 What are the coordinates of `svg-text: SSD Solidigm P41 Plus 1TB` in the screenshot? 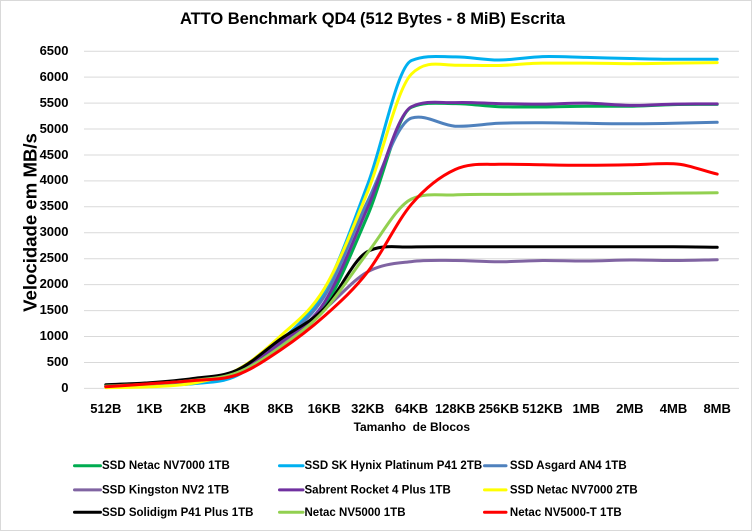 It's located at (177, 513).